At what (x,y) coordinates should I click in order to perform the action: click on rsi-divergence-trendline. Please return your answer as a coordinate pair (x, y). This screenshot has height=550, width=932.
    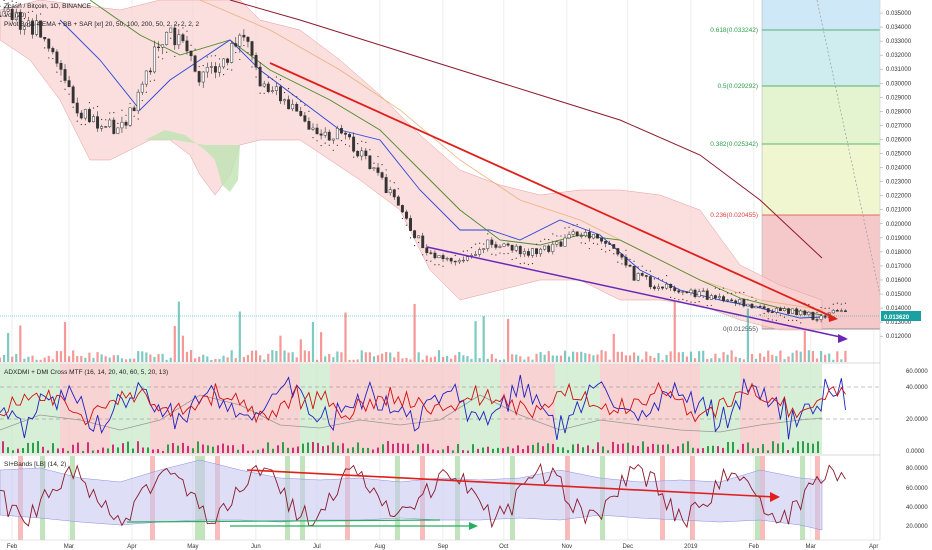
    Looking at the image, I should click on (511, 483).